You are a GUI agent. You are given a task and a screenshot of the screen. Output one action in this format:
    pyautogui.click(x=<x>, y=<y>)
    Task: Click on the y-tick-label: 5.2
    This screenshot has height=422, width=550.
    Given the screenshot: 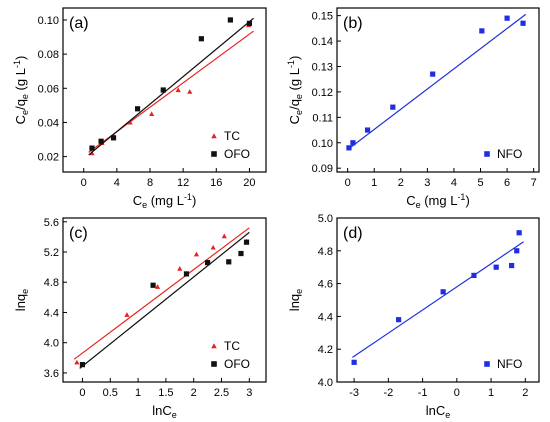 What is the action you would take?
    pyautogui.click(x=51, y=253)
    